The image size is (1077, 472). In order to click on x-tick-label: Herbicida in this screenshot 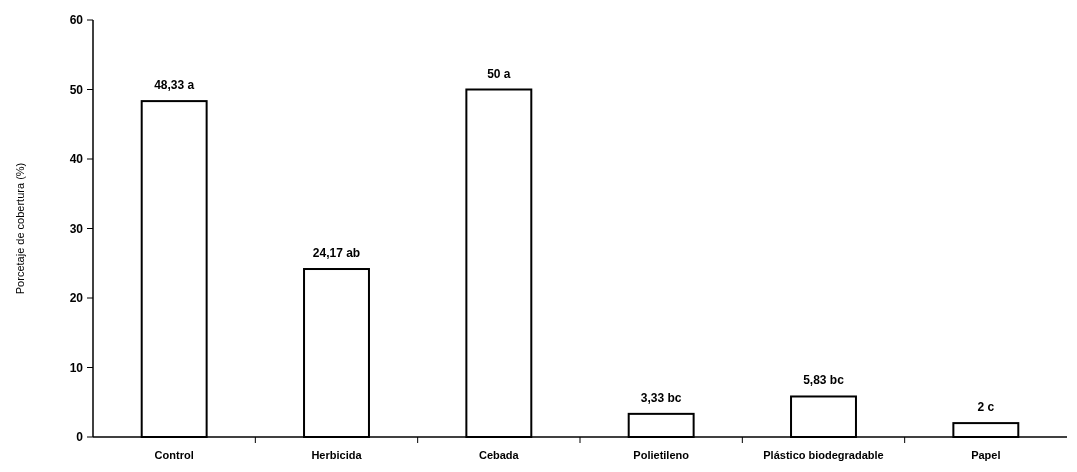, I will do `click(337, 455)`.